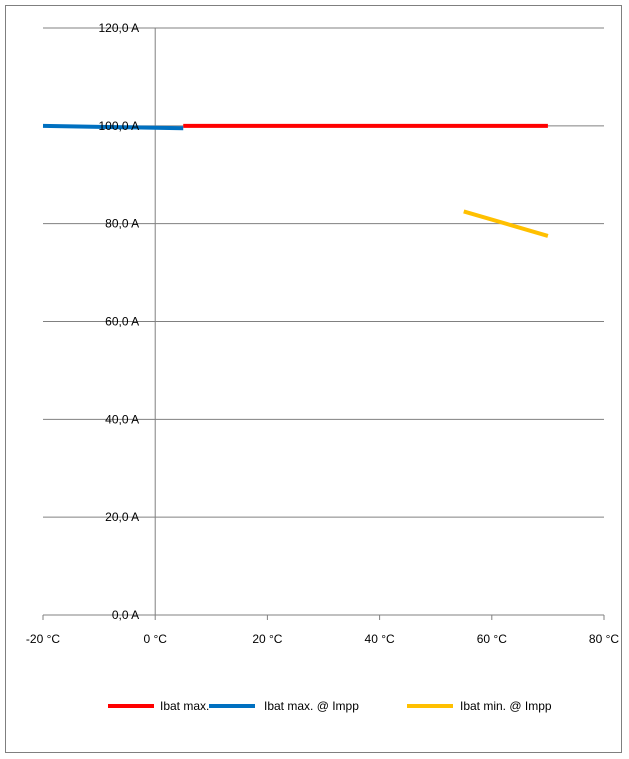 Image resolution: width=629 pixels, height=759 pixels. I want to click on x-tick-label: 60 °C, so click(492, 639).